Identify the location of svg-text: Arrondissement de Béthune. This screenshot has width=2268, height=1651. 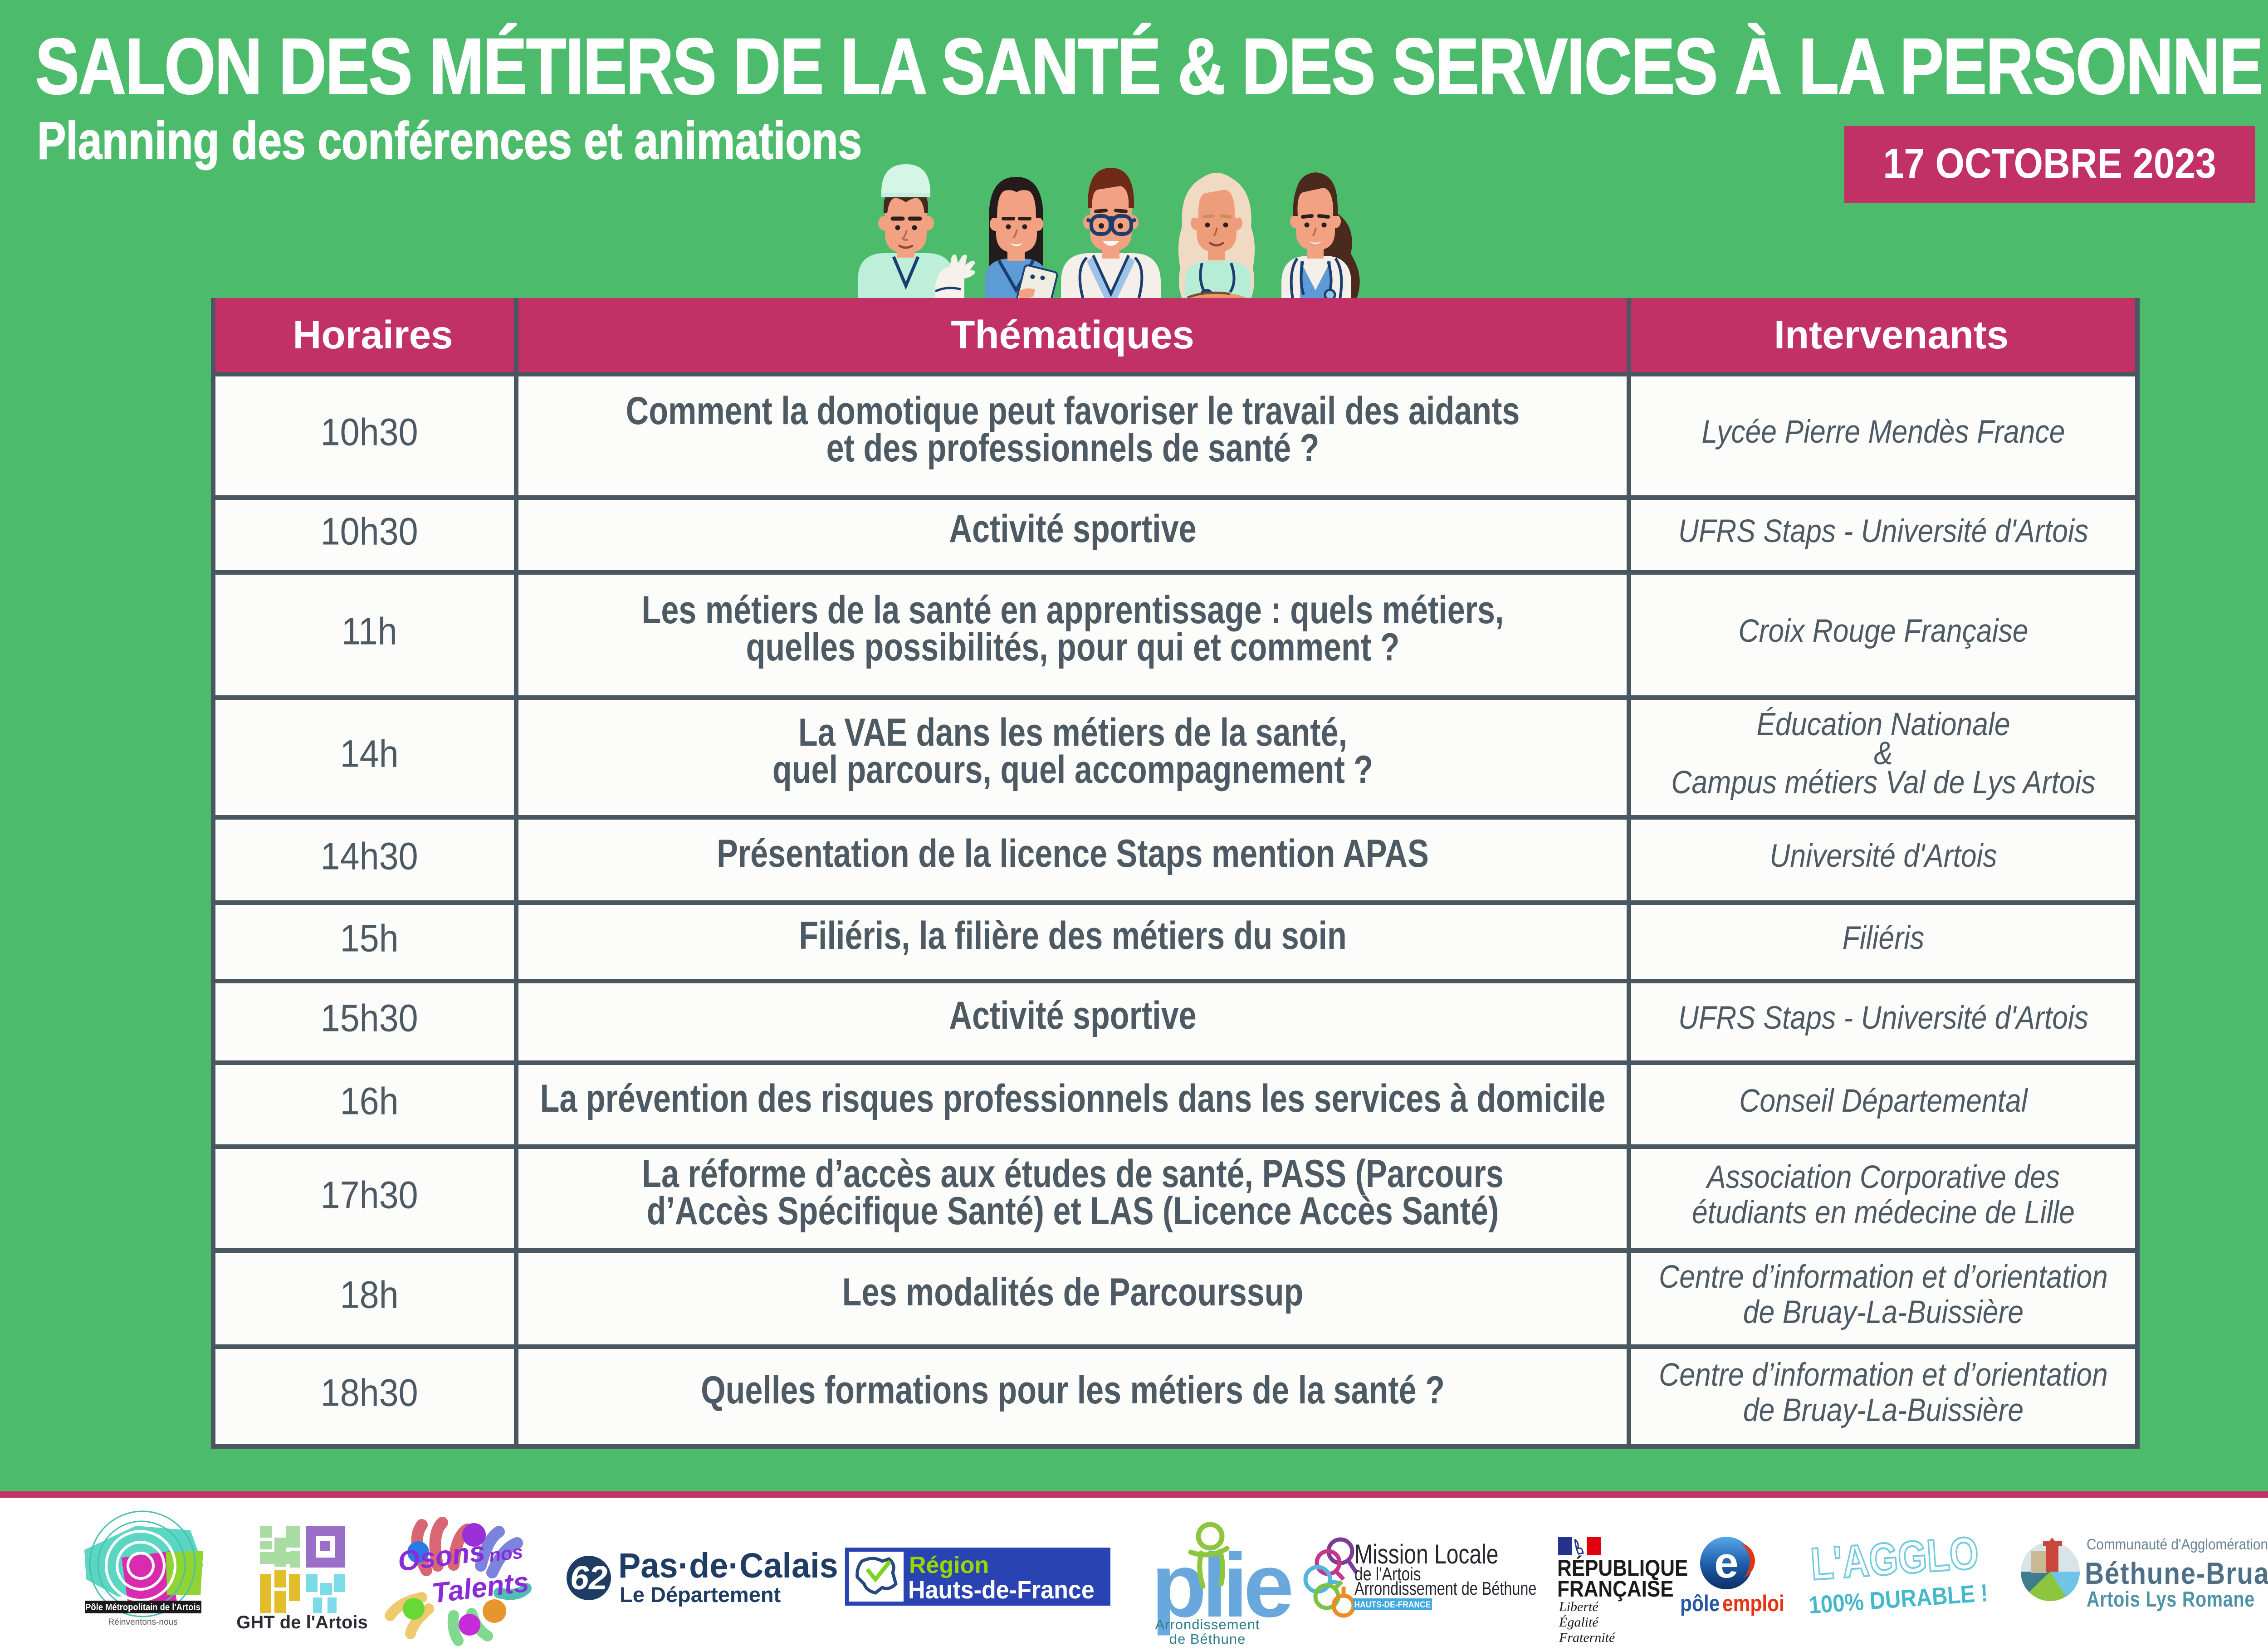
(1445, 1588).